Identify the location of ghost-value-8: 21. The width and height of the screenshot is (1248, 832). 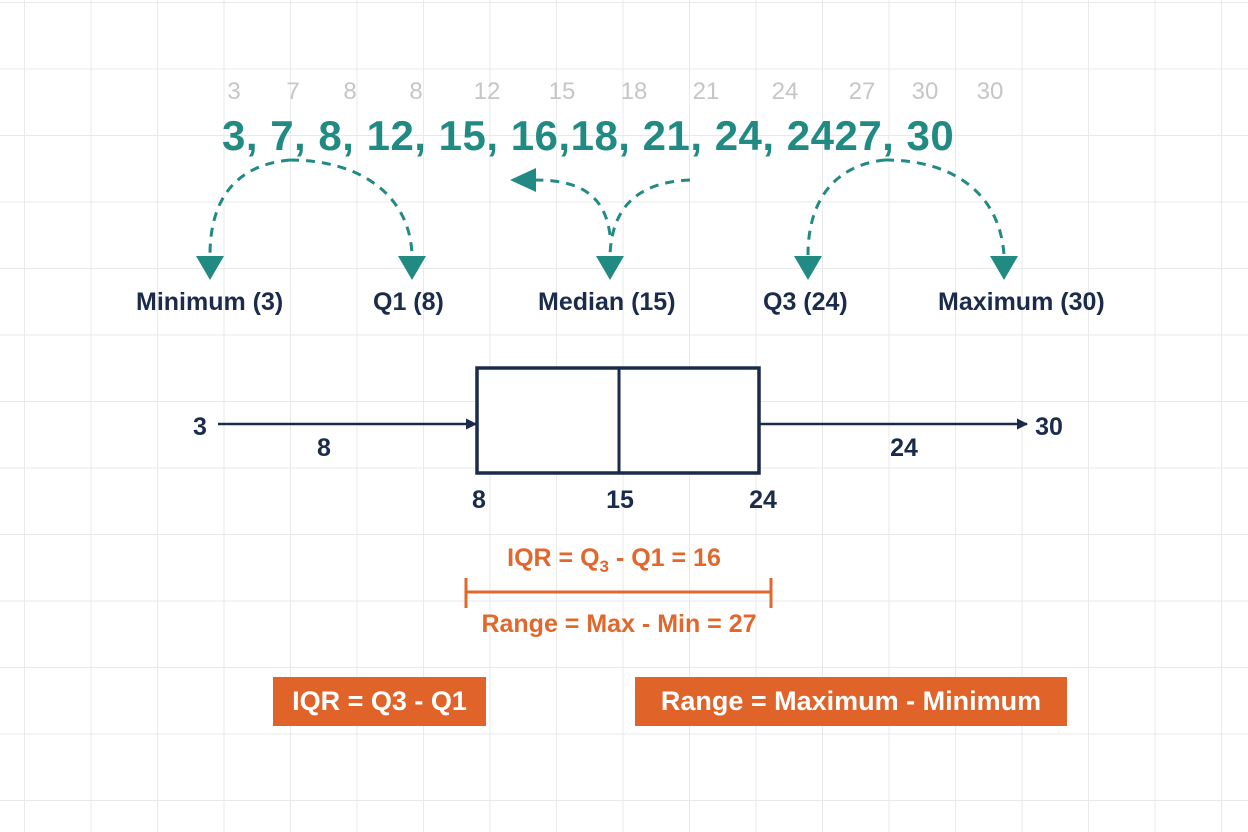
(706, 91).